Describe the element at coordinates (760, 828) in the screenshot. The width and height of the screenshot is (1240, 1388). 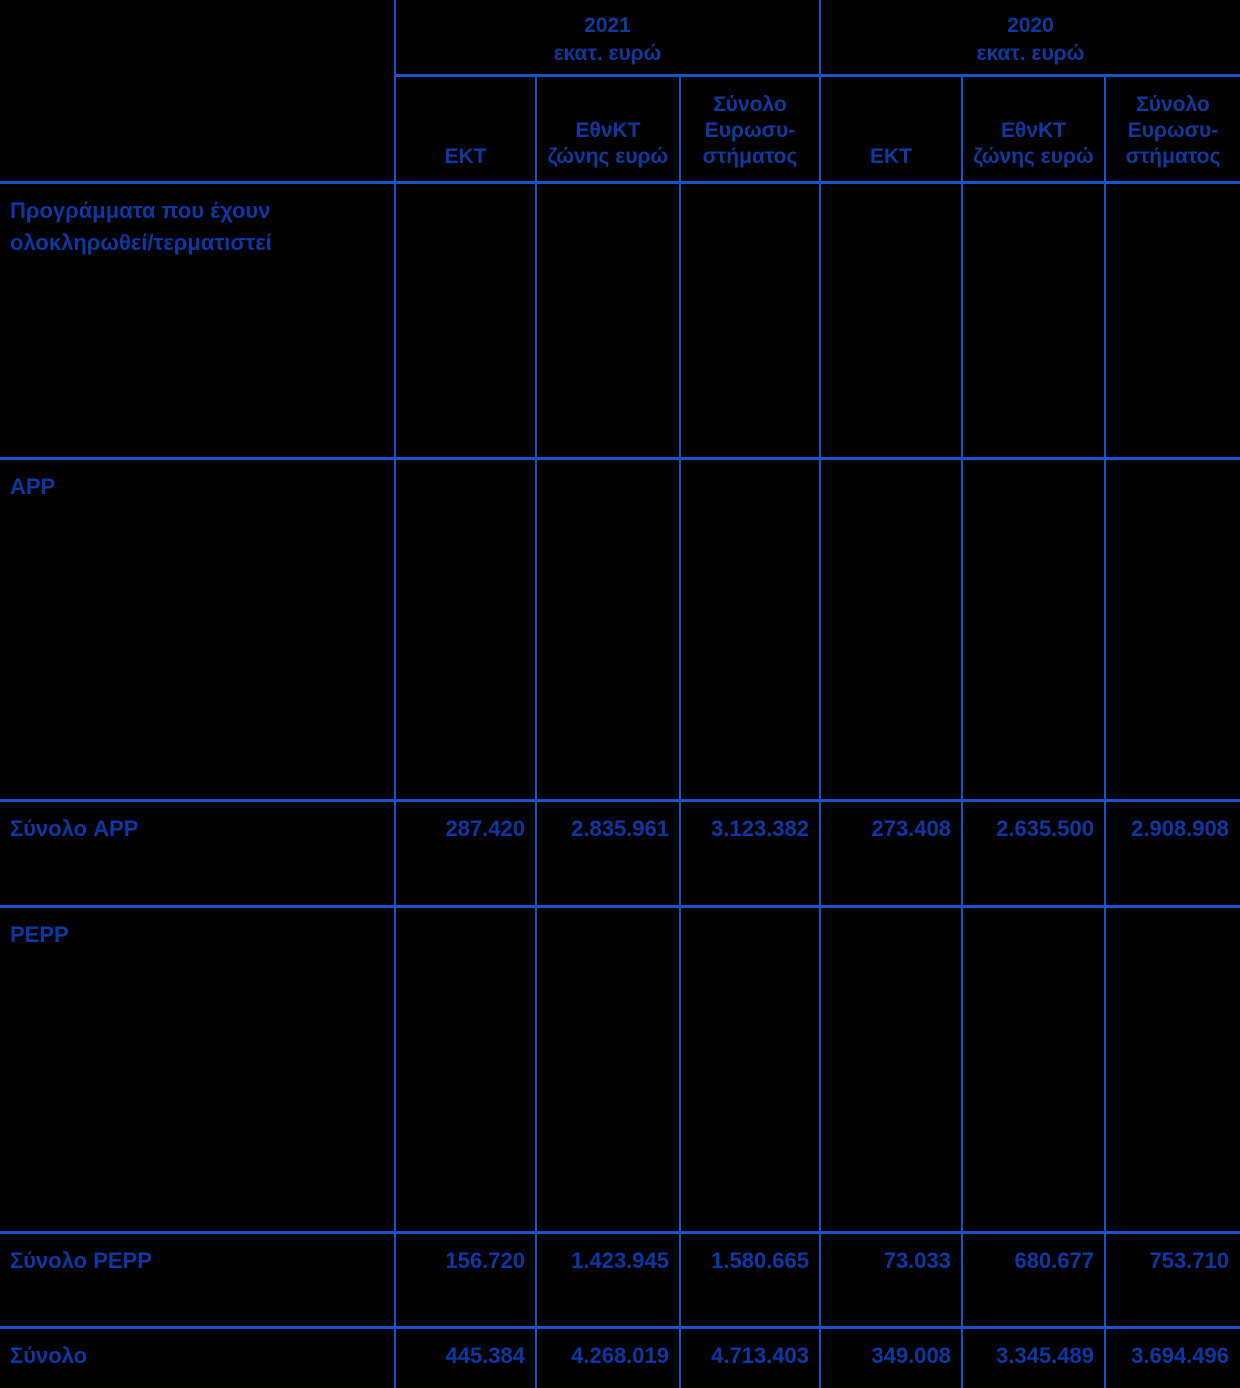
I see `cell-total-app-2021-eurosystem: 3.123.382` at that location.